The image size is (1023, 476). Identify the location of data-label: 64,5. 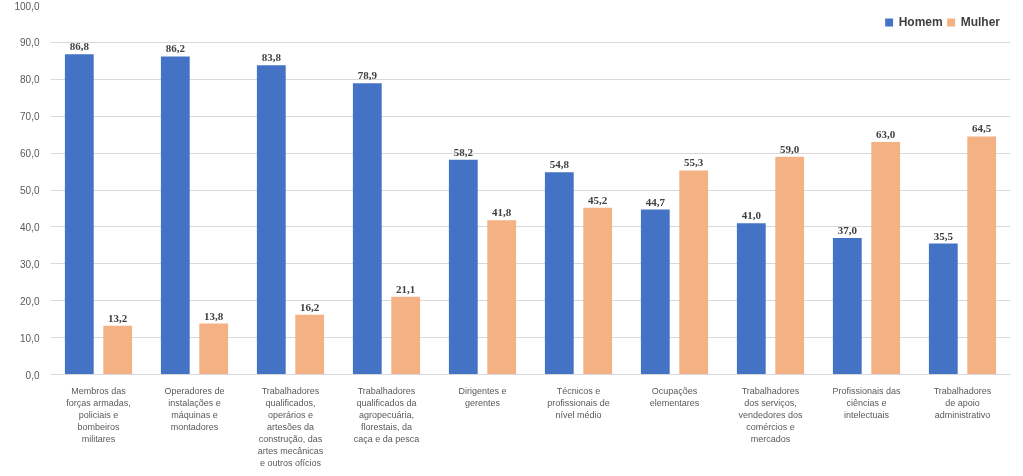
(982, 128).